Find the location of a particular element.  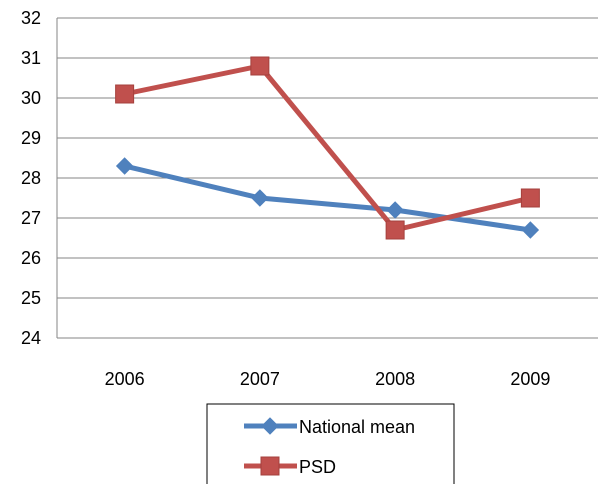

legend: National mean PSD is located at coordinates (330, 443).